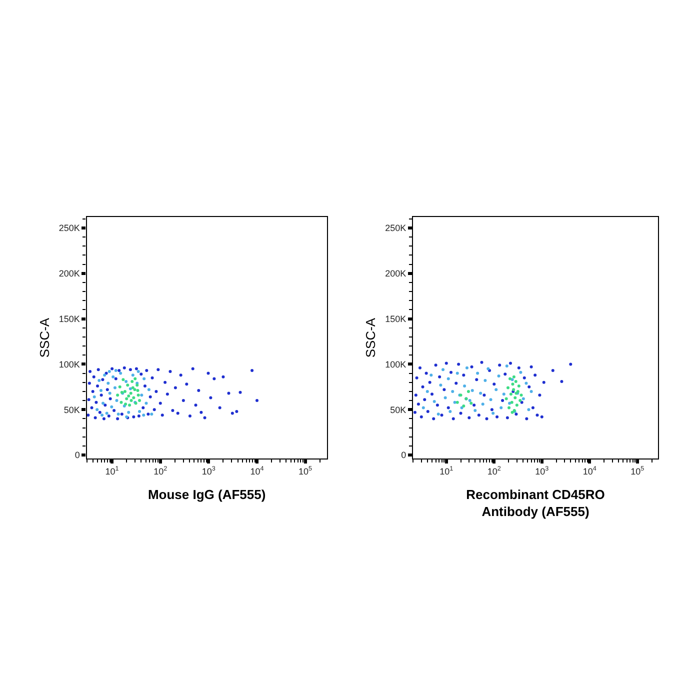 The image size is (700, 700). I want to click on x-axis-title: Recombinant CD45RO Antibody (AF555), so click(535, 503).